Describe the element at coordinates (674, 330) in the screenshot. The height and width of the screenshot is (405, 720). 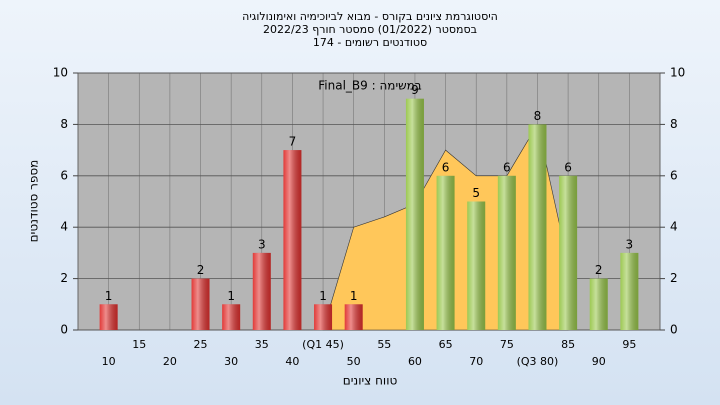
I see `y2-tick-label: 0` at that location.